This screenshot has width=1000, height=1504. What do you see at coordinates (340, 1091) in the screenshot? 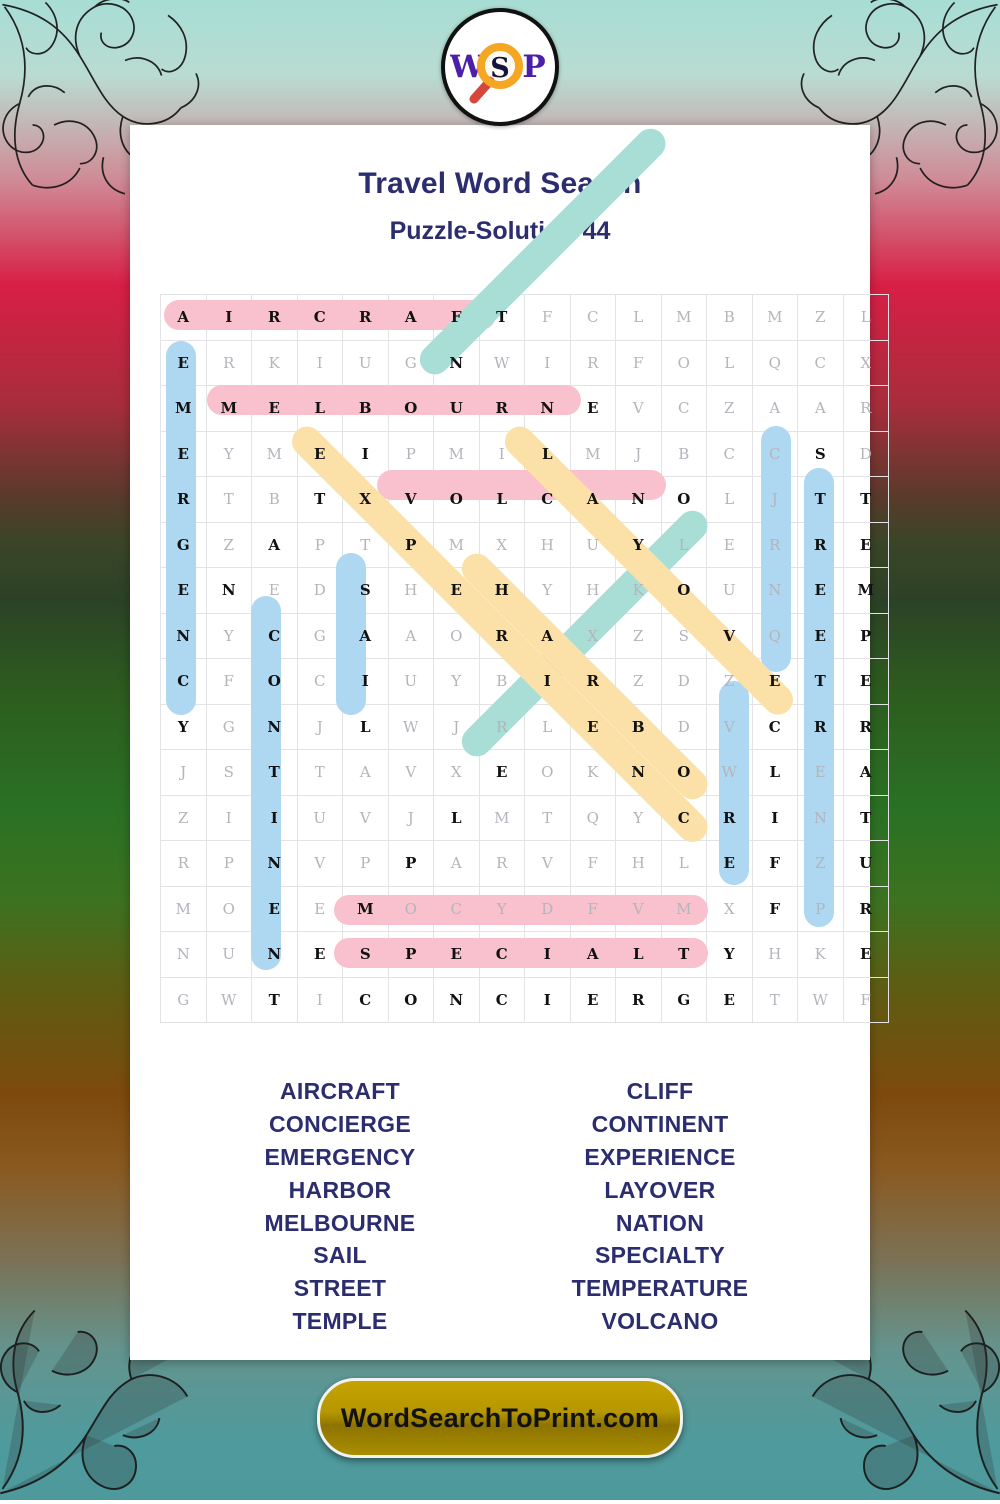
I see `word-list-item: AIRCRAFT` at bounding box center [340, 1091].